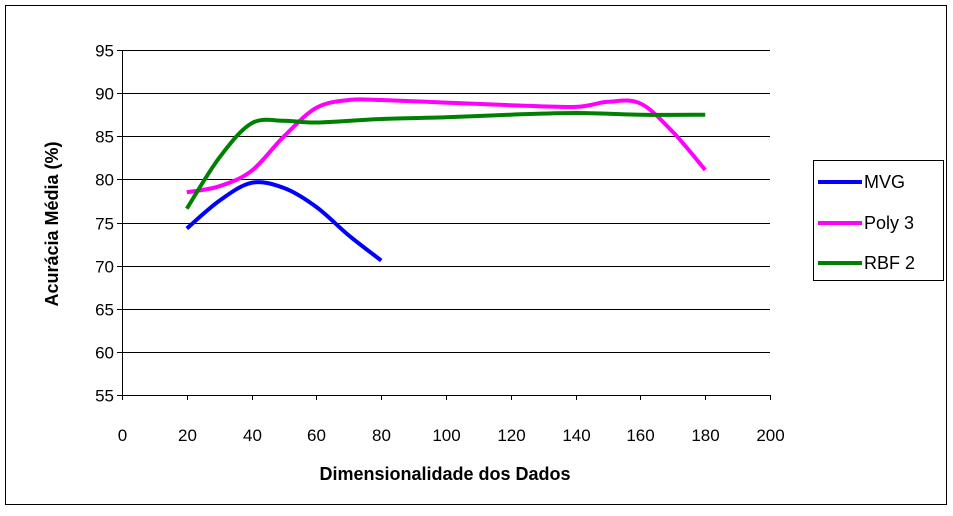 The image size is (953, 516). I want to click on y-tick-labels: 55 60 65 70 75 80 85 90 95, so click(104, 224).